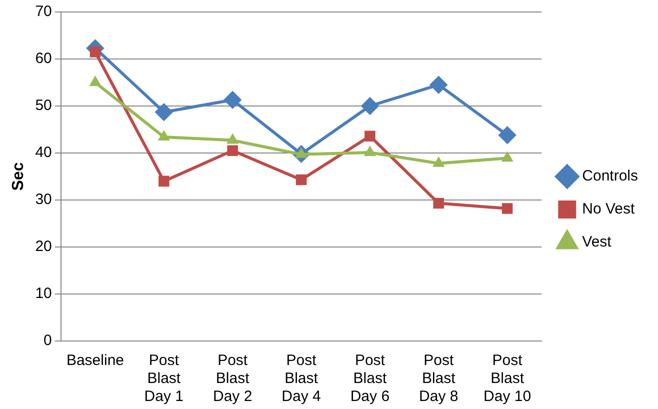  Describe the element at coordinates (43, 293) in the screenshot. I see `y-tick-label: 10` at that location.